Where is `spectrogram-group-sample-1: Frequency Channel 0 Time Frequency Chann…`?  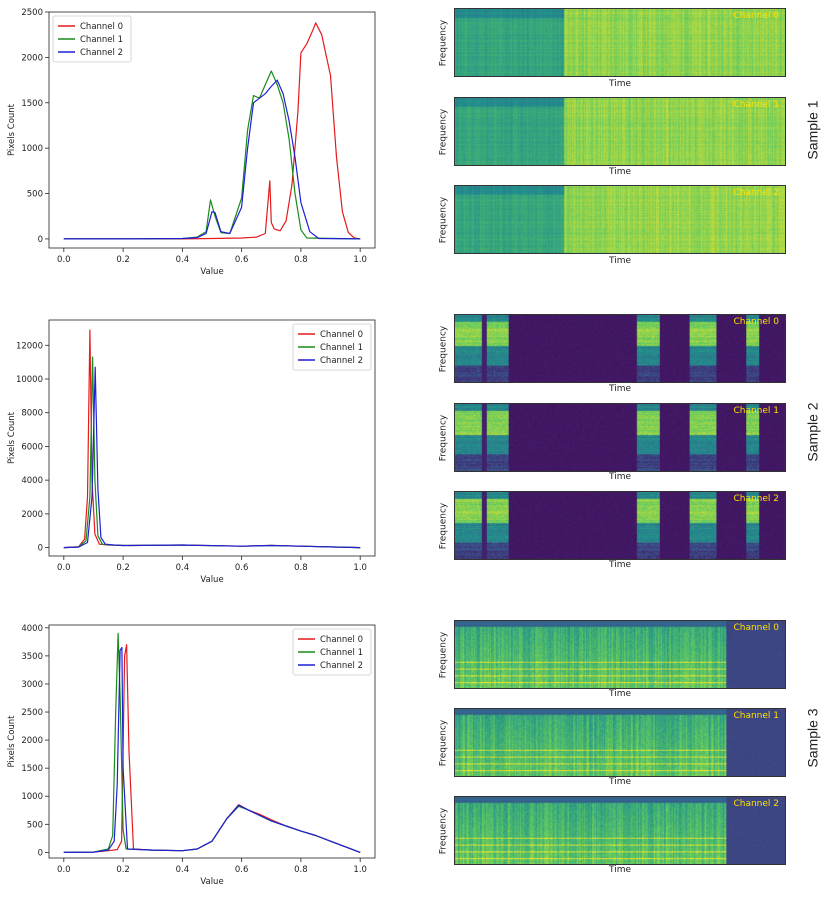 spectrogram-group-sample-1: Frequency Channel 0 Time Frequency Chann… is located at coordinates (614, 135).